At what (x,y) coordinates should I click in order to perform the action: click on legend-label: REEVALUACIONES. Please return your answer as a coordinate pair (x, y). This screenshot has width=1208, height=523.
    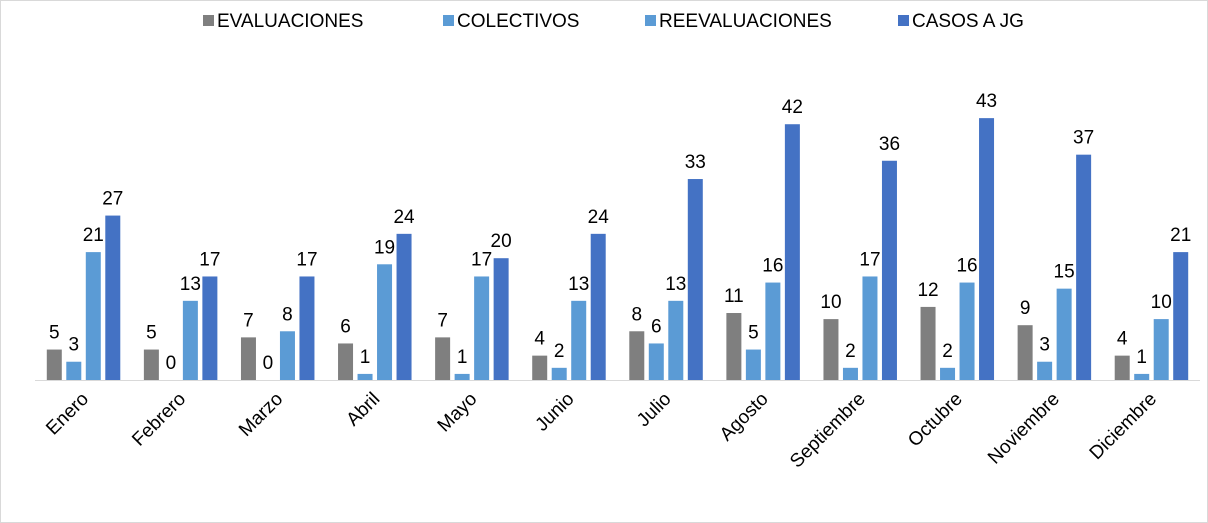
    Looking at the image, I should click on (745, 21).